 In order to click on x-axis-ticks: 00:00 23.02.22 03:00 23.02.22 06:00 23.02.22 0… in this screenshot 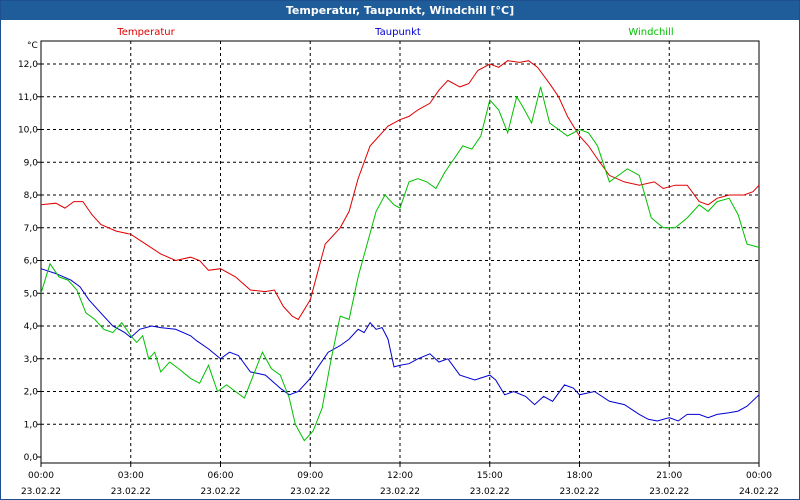, I will do `click(400, 480)`.